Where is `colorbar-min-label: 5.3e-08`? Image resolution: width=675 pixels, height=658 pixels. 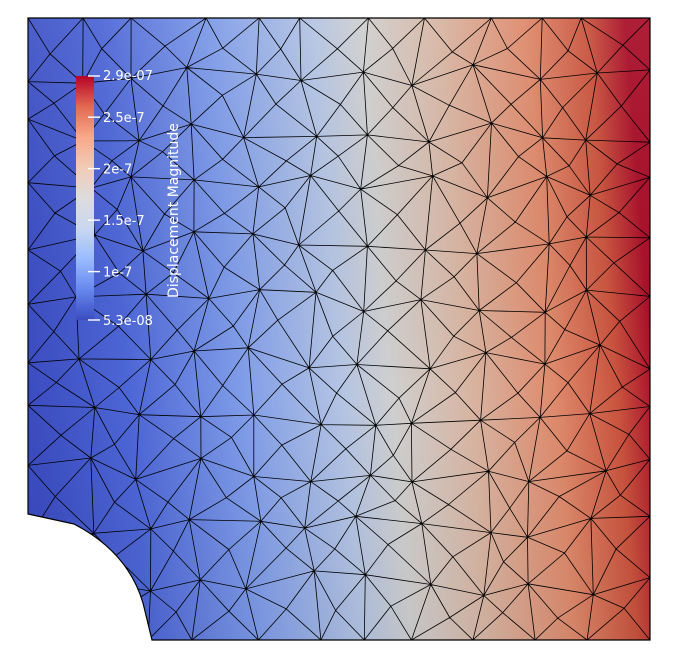
colorbar-min-label: 5.3e-08 is located at coordinates (128, 321).